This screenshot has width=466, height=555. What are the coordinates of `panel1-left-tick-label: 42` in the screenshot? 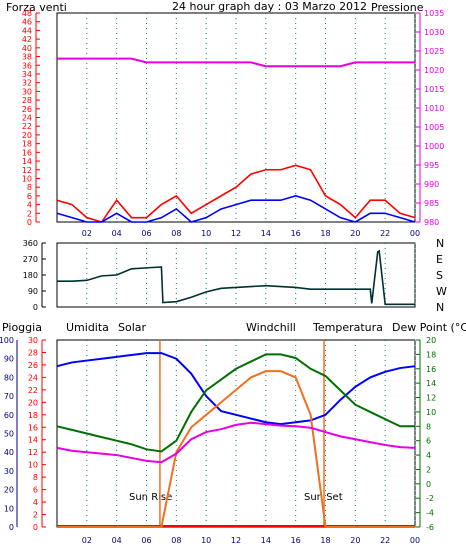 It's located at (27, 39).